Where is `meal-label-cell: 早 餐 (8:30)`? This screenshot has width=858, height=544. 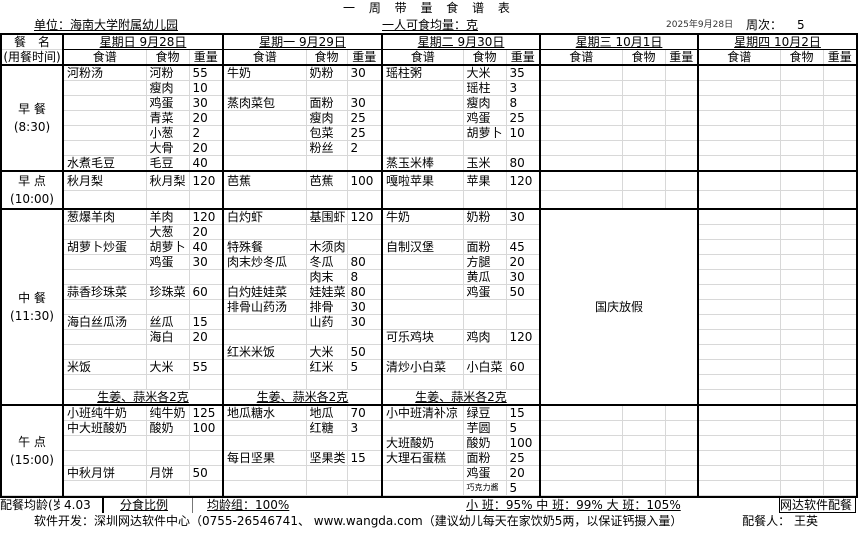 meal-label-cell: 早 餐 (8:30) is located at coordinates (32, 118).